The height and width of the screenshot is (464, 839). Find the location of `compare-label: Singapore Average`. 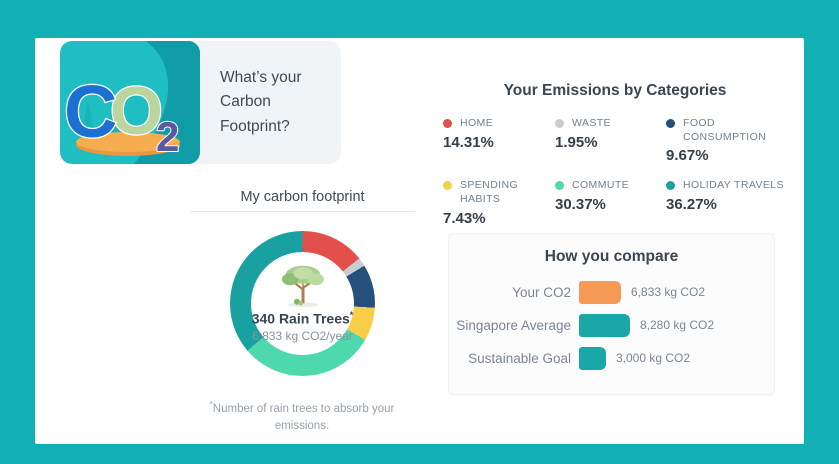

compare-label: Singapore Average is located at coordinates (513, 325).